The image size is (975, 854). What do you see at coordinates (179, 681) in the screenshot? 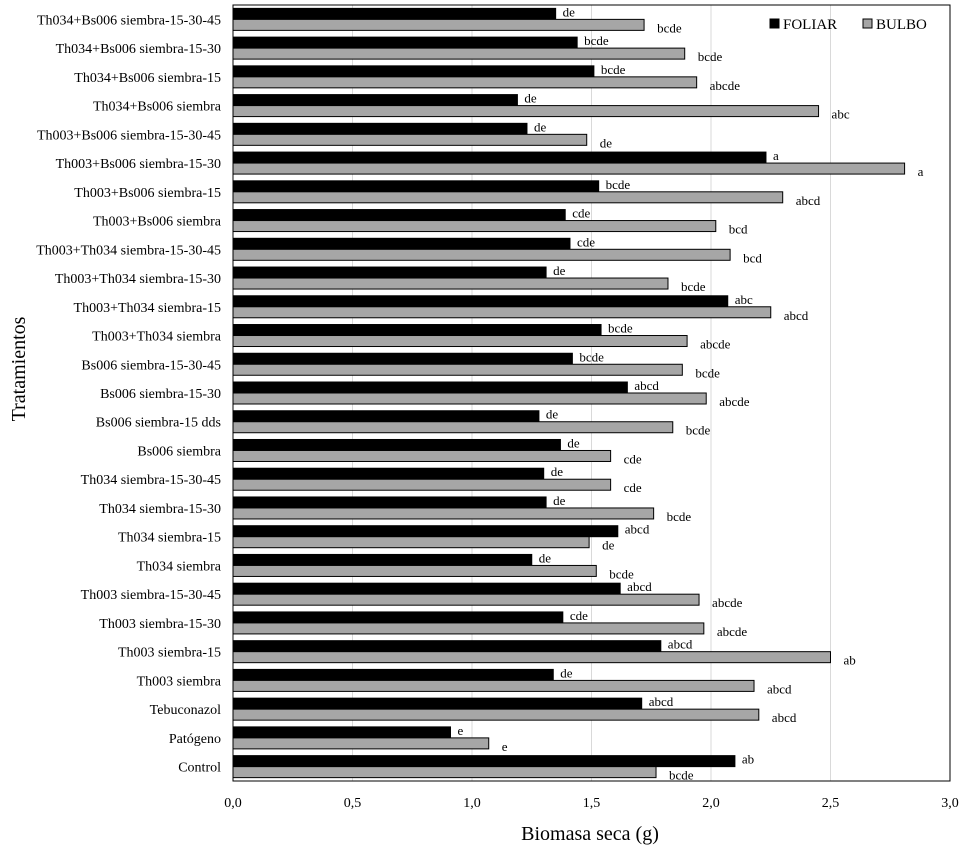
I see `category-label: Th003 siembra` at bounding box center [179, 681].